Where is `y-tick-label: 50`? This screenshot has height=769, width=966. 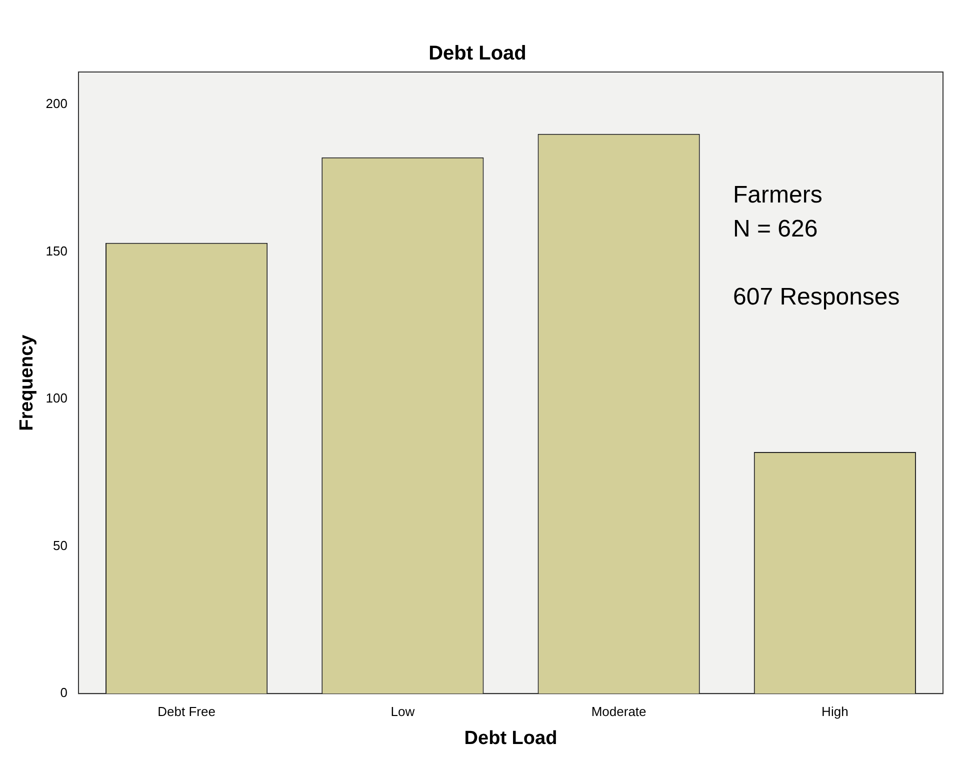
y-tick-label: 50 is located at coordinates (60, 545).